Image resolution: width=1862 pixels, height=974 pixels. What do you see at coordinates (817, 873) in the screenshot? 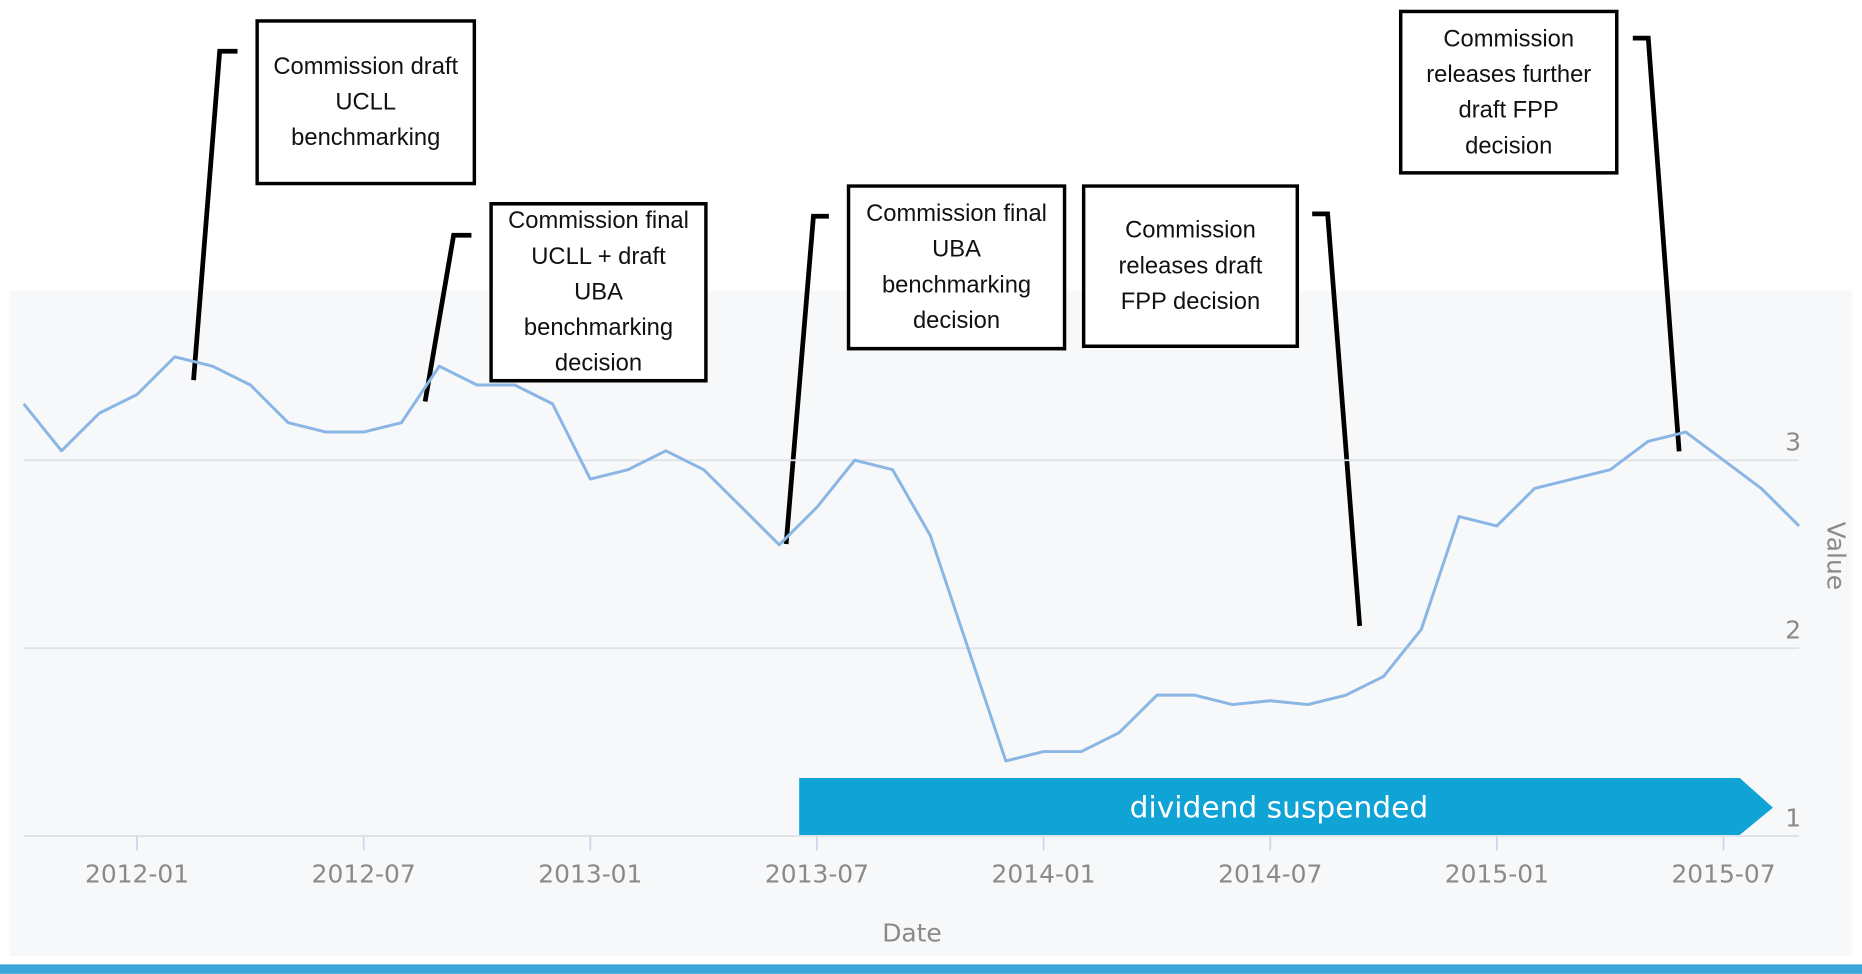
I see `x-tick-label: 2013-07` at bounding box center [817, 873].